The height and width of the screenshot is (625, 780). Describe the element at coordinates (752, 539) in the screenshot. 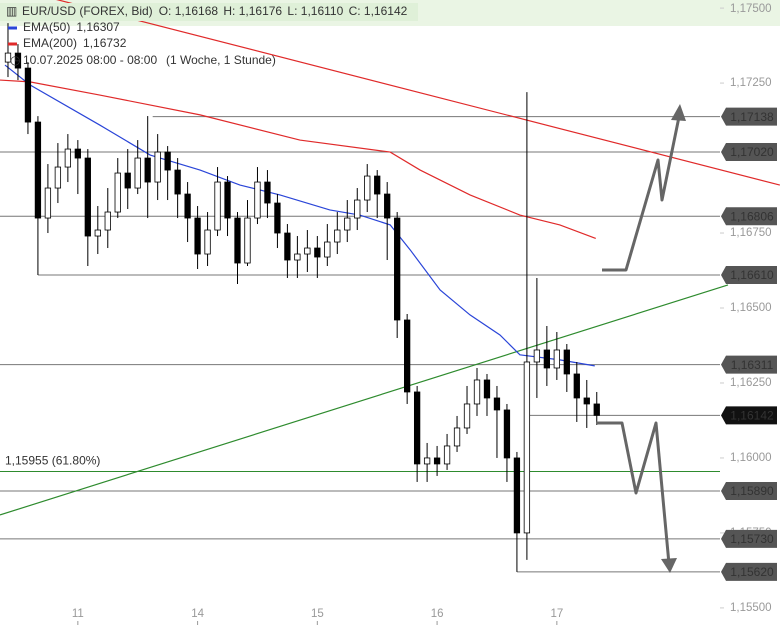

I see `level-label: 1,15730` at that location.